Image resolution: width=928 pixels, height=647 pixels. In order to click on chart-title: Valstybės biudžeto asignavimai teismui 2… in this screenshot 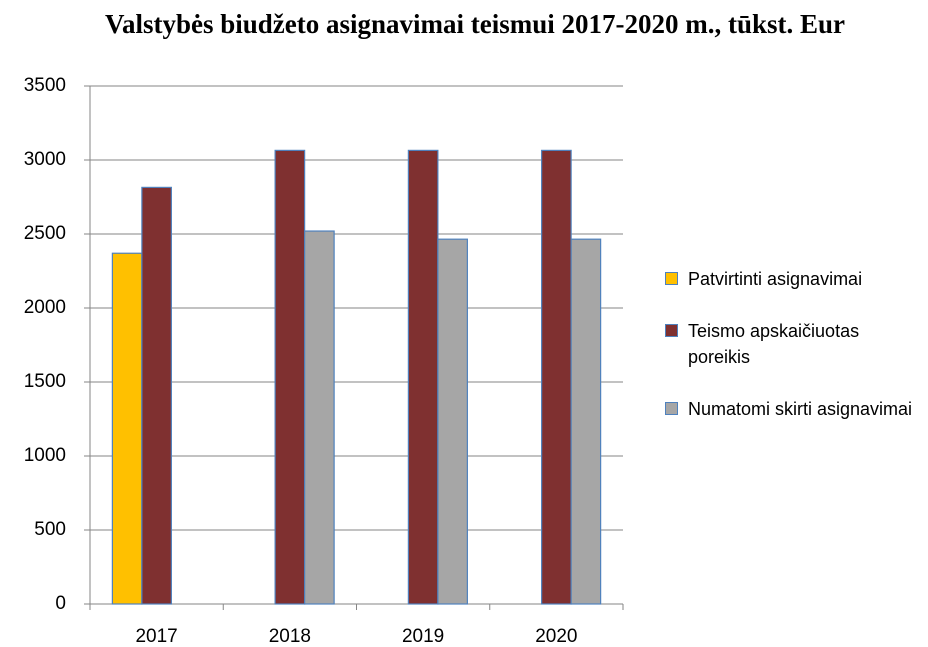, I will do `click(475, 24)`.